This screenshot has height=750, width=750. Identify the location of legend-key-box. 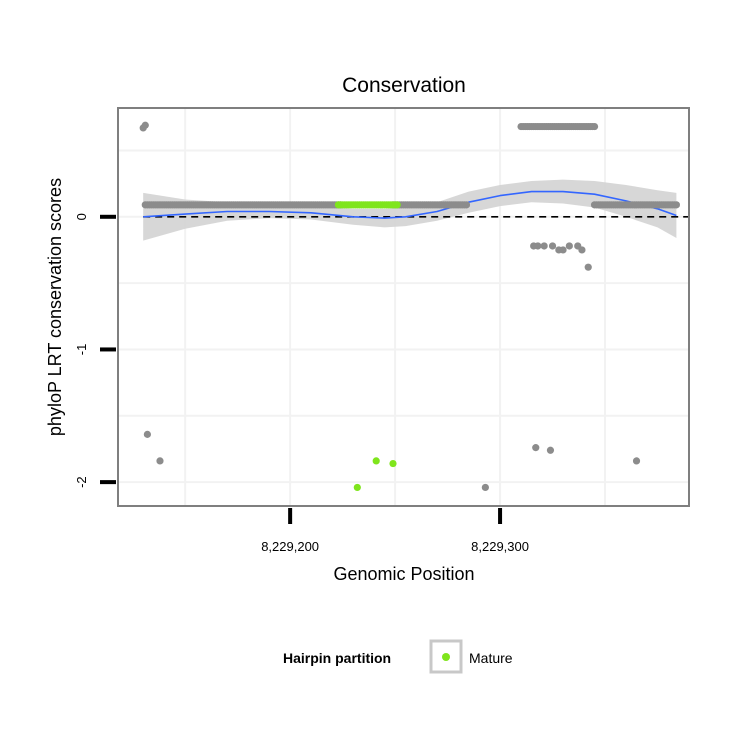
(446, 656).